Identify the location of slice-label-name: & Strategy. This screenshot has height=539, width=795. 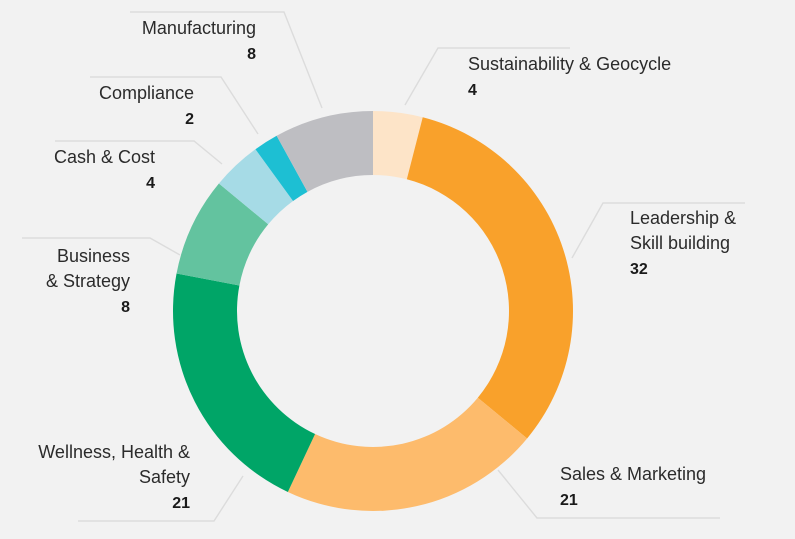
(88, 281).